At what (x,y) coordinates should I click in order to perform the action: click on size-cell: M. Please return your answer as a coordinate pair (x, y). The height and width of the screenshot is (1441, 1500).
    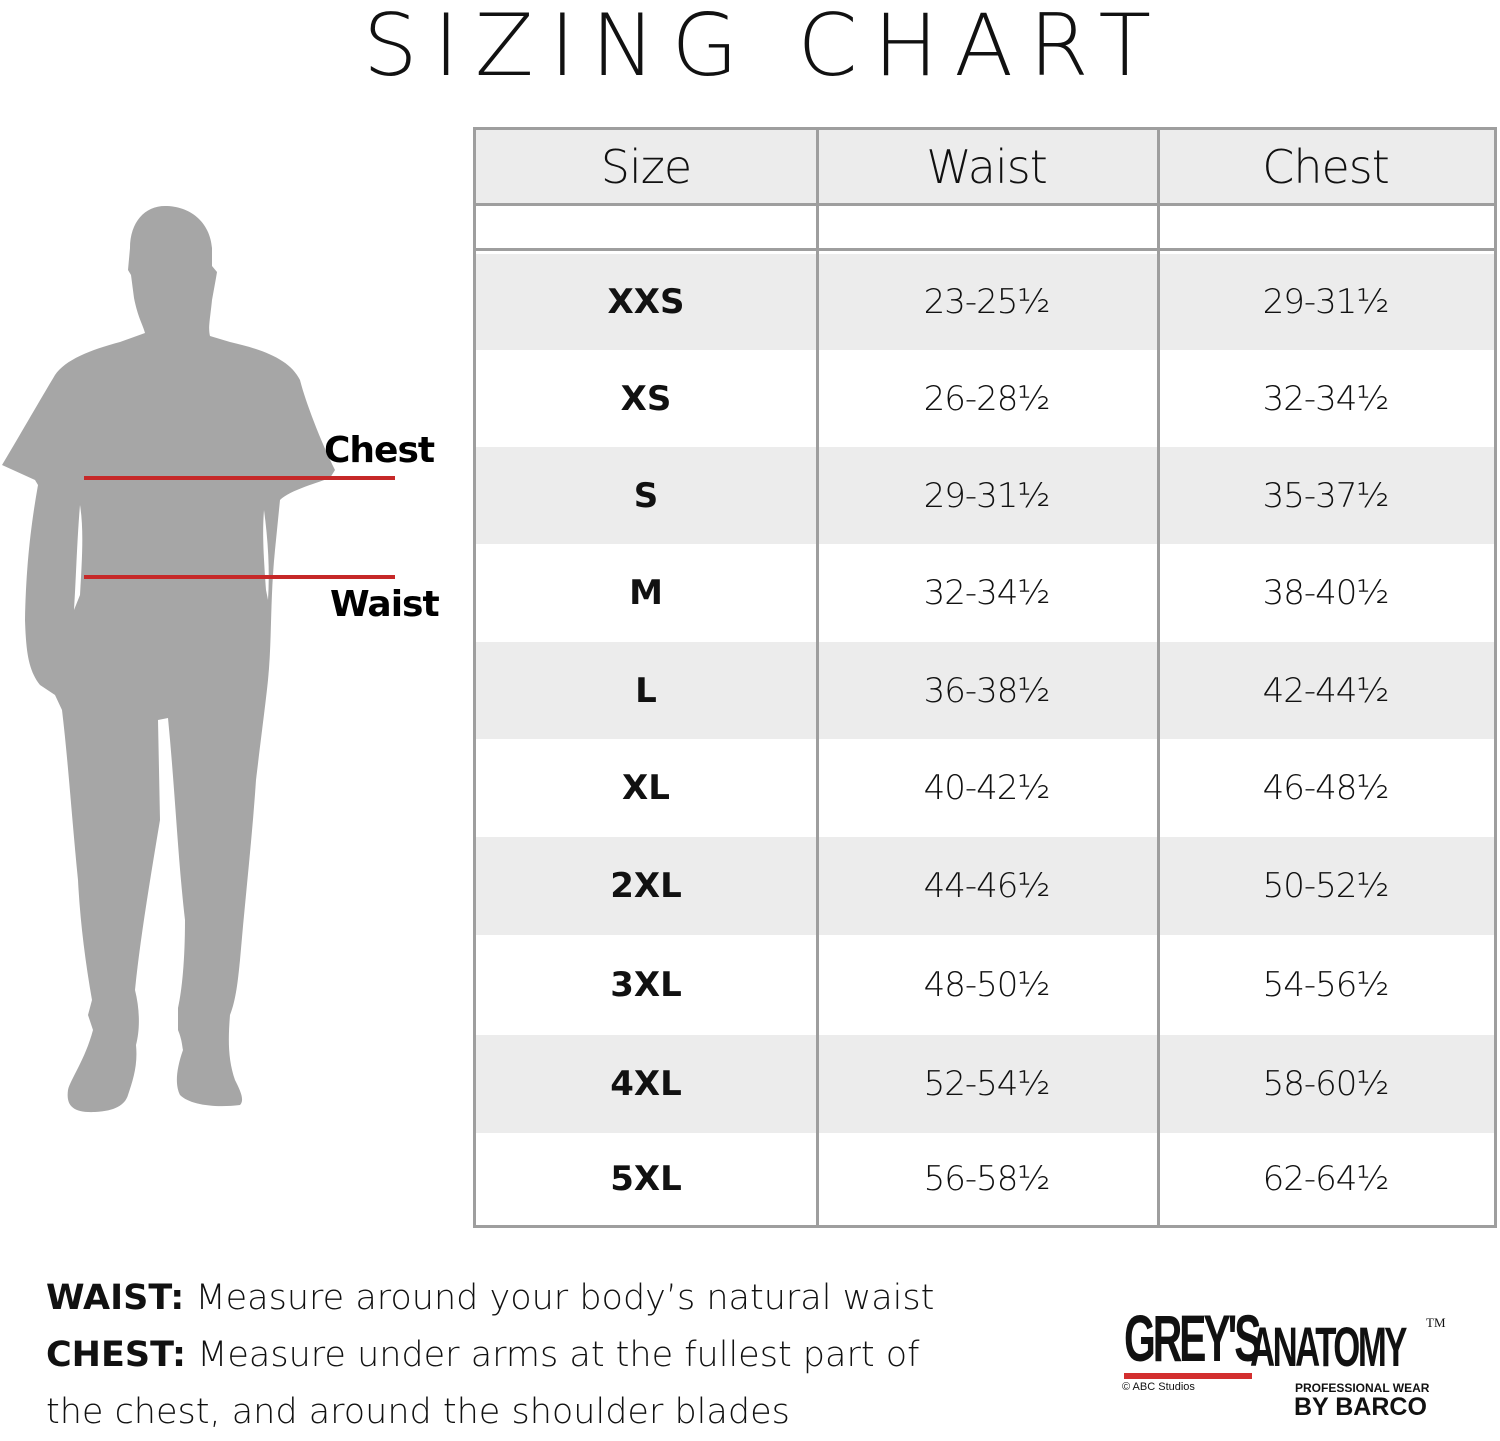
    Looking at the image, I should click on (646, 593).